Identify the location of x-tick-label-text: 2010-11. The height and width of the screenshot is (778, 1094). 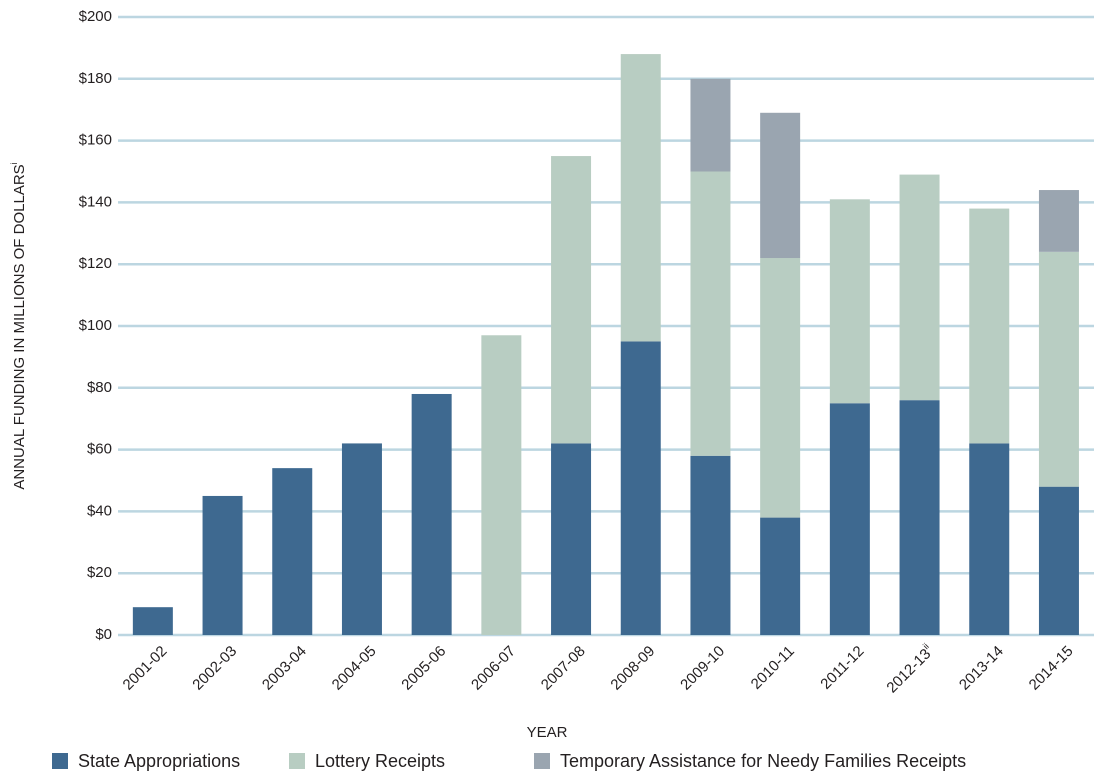
(773, 668).